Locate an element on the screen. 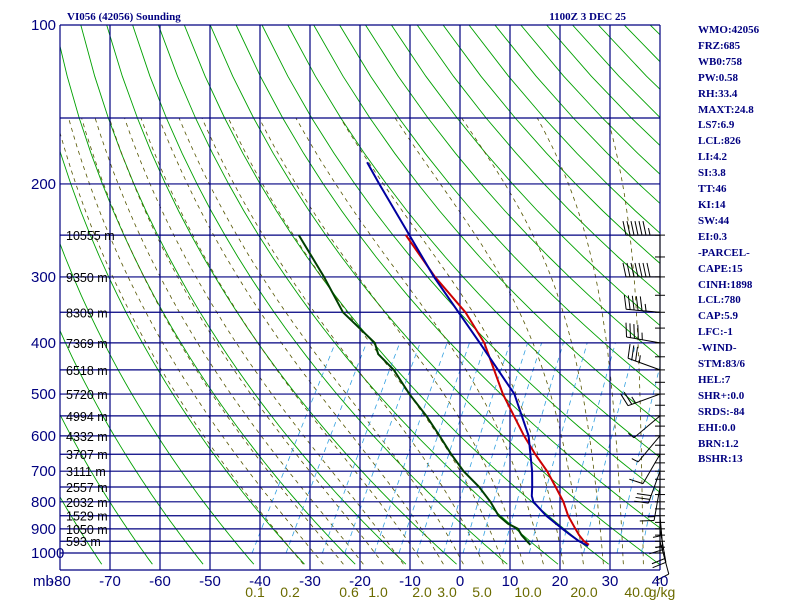  stat-item: FRZ:685 is located at coordinates (719, 45).